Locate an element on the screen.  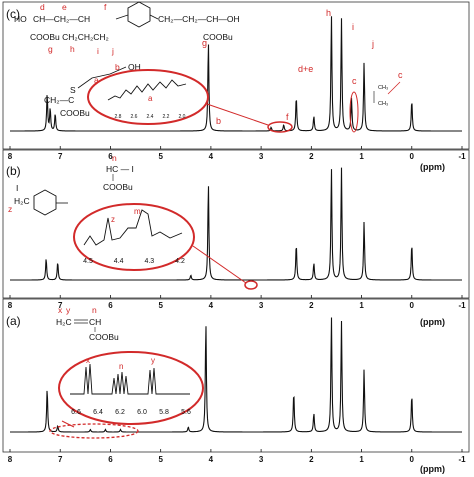
struct-c-label-g: g is located at coordinates (50, 49).